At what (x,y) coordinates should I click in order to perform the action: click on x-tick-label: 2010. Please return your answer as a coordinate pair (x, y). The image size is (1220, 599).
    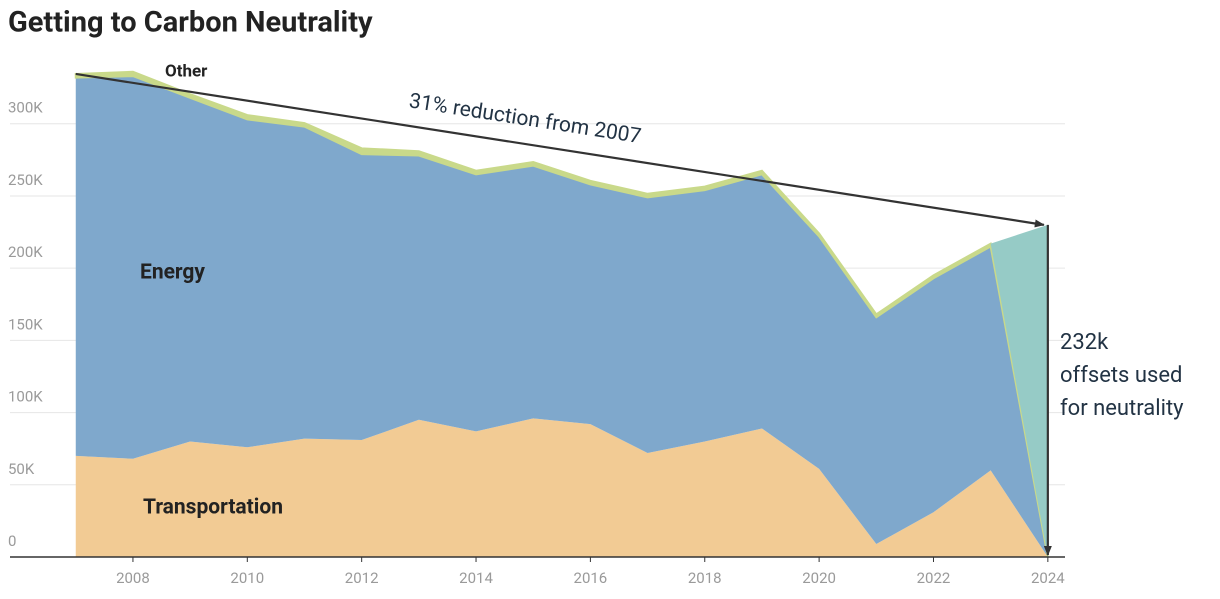
    Looking at the image, I should click on (247, 578).